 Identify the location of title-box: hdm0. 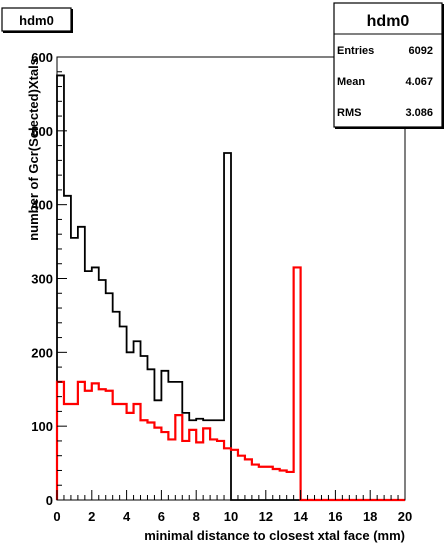
(37, 20).